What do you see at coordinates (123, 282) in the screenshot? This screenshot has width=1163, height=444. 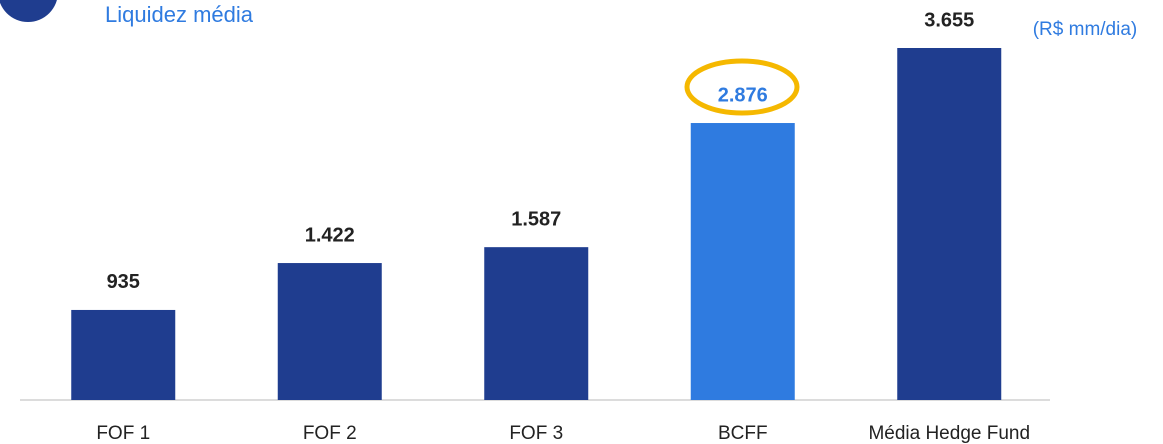 I see `value-label: 935` at bounding box center [123, 282].